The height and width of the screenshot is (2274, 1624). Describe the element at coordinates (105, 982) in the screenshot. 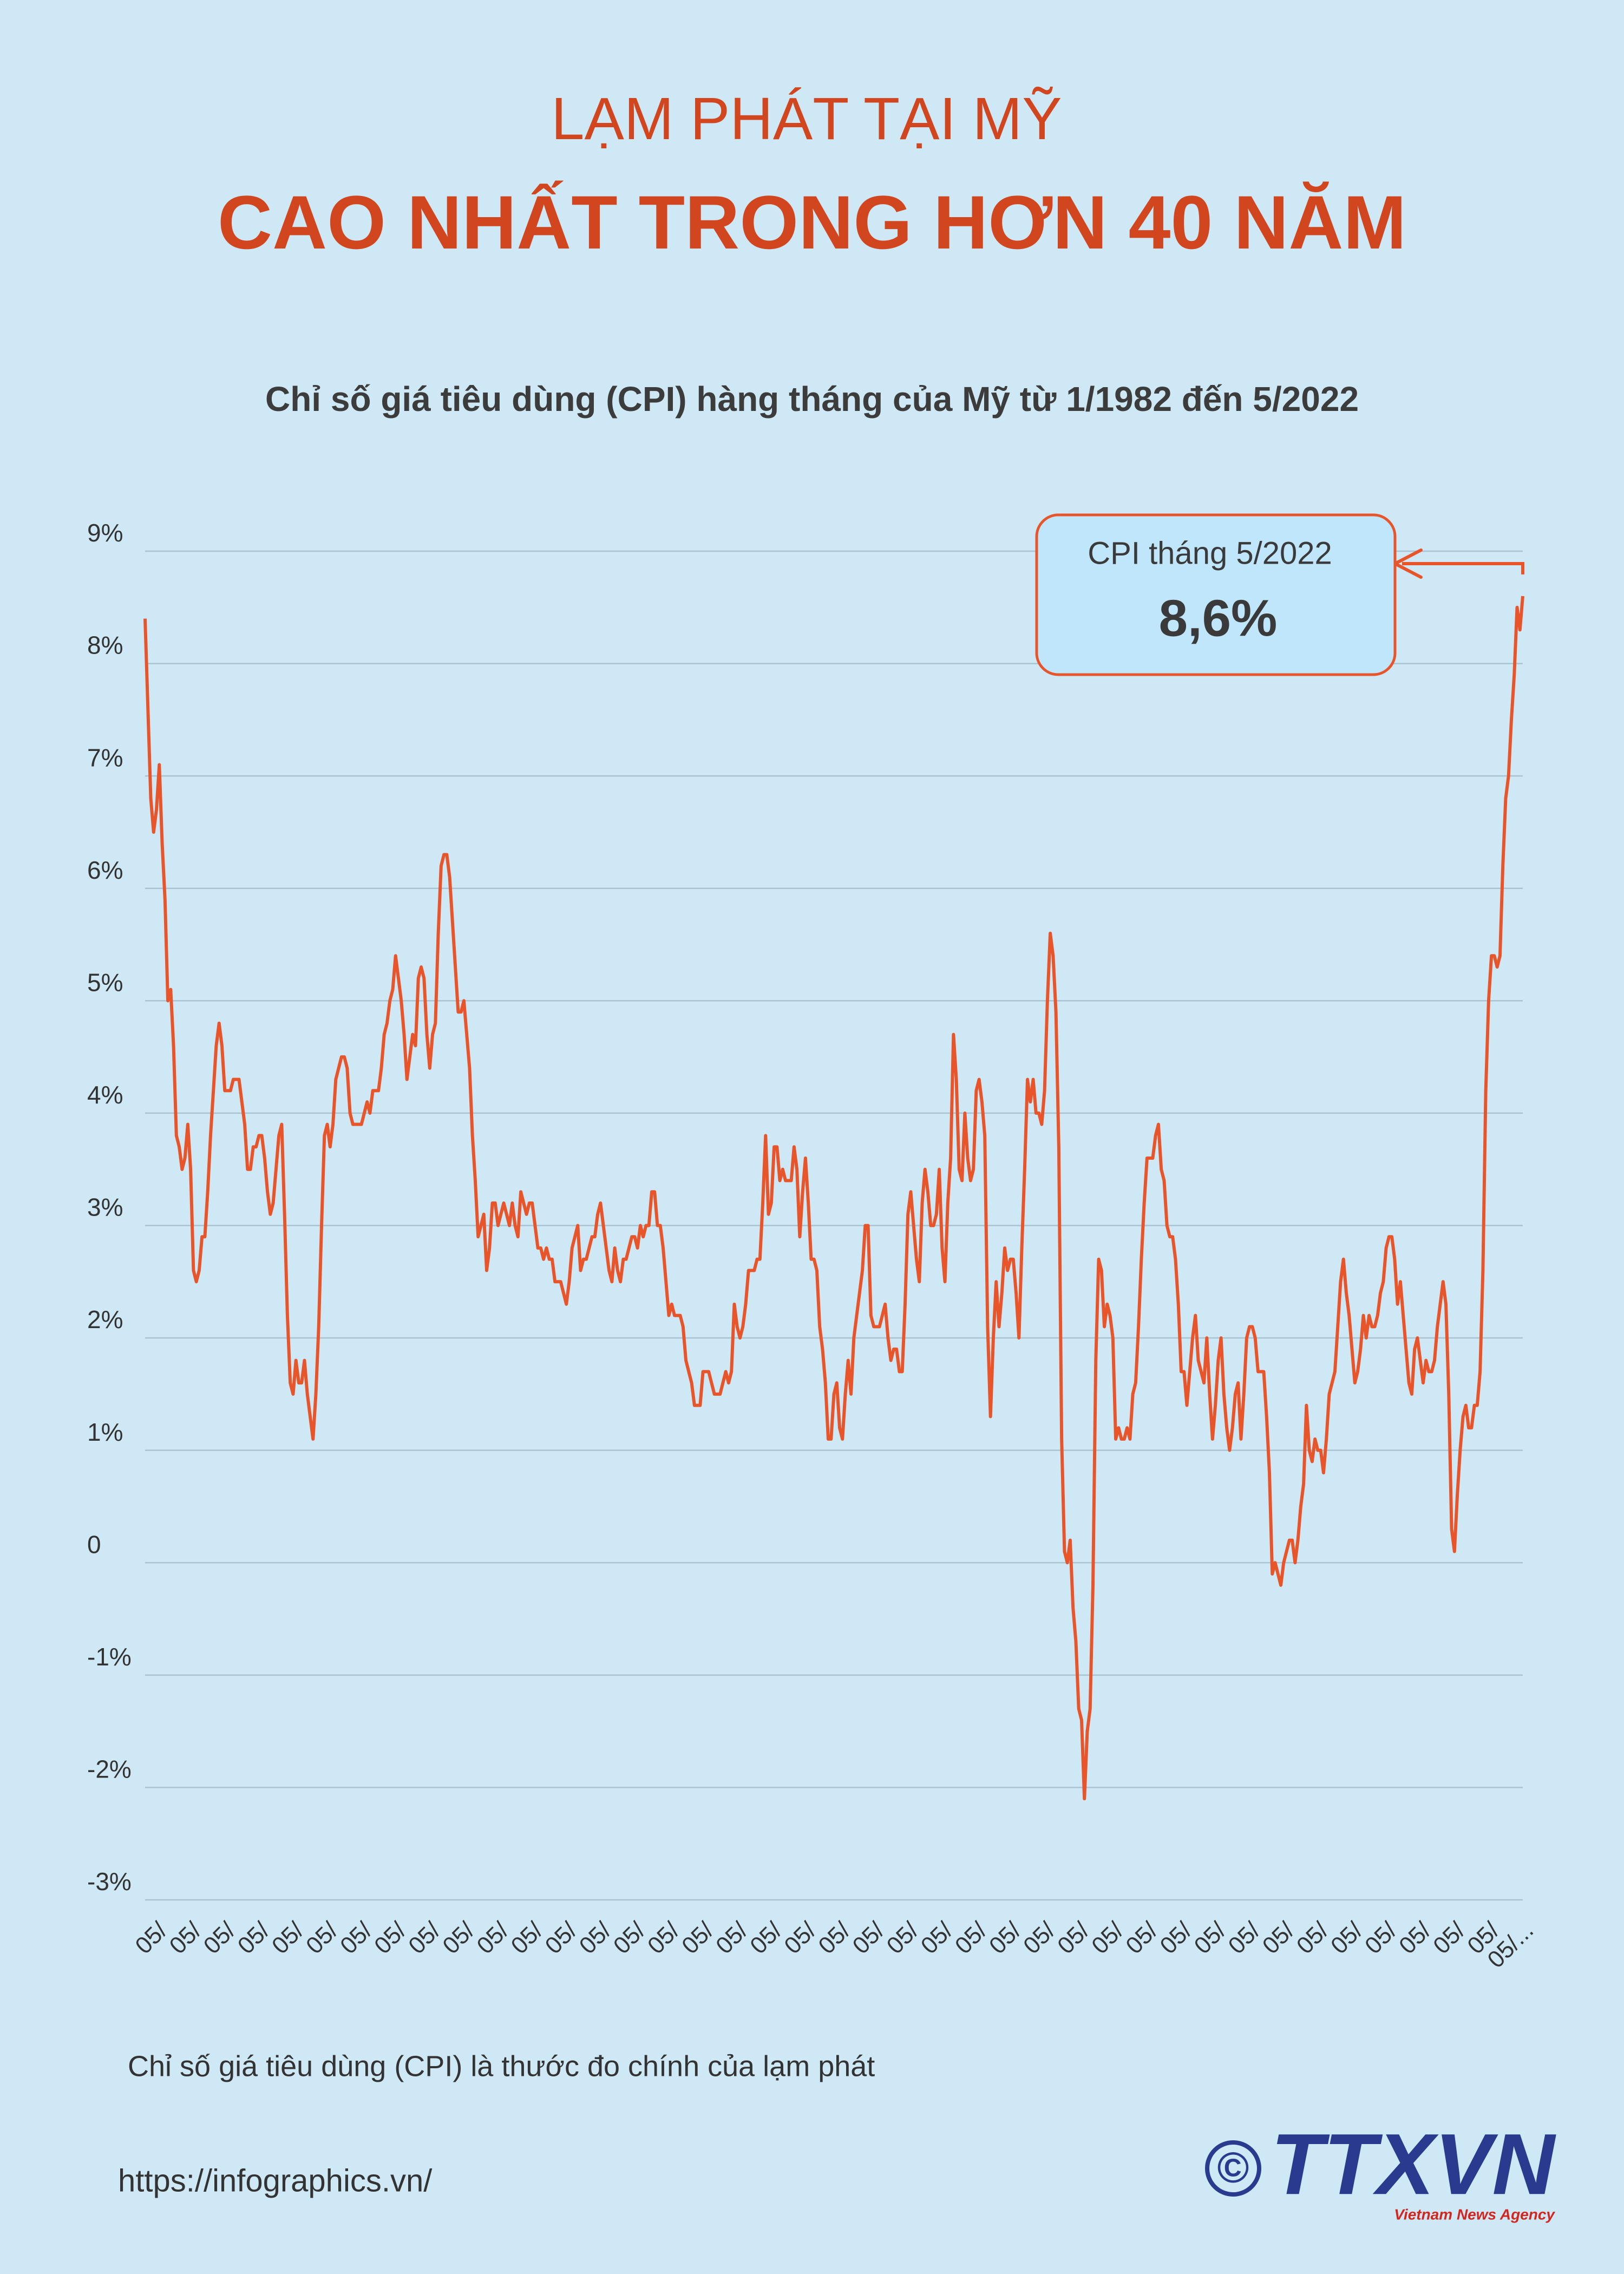

I see `y-tick-label: 5%` at that location.